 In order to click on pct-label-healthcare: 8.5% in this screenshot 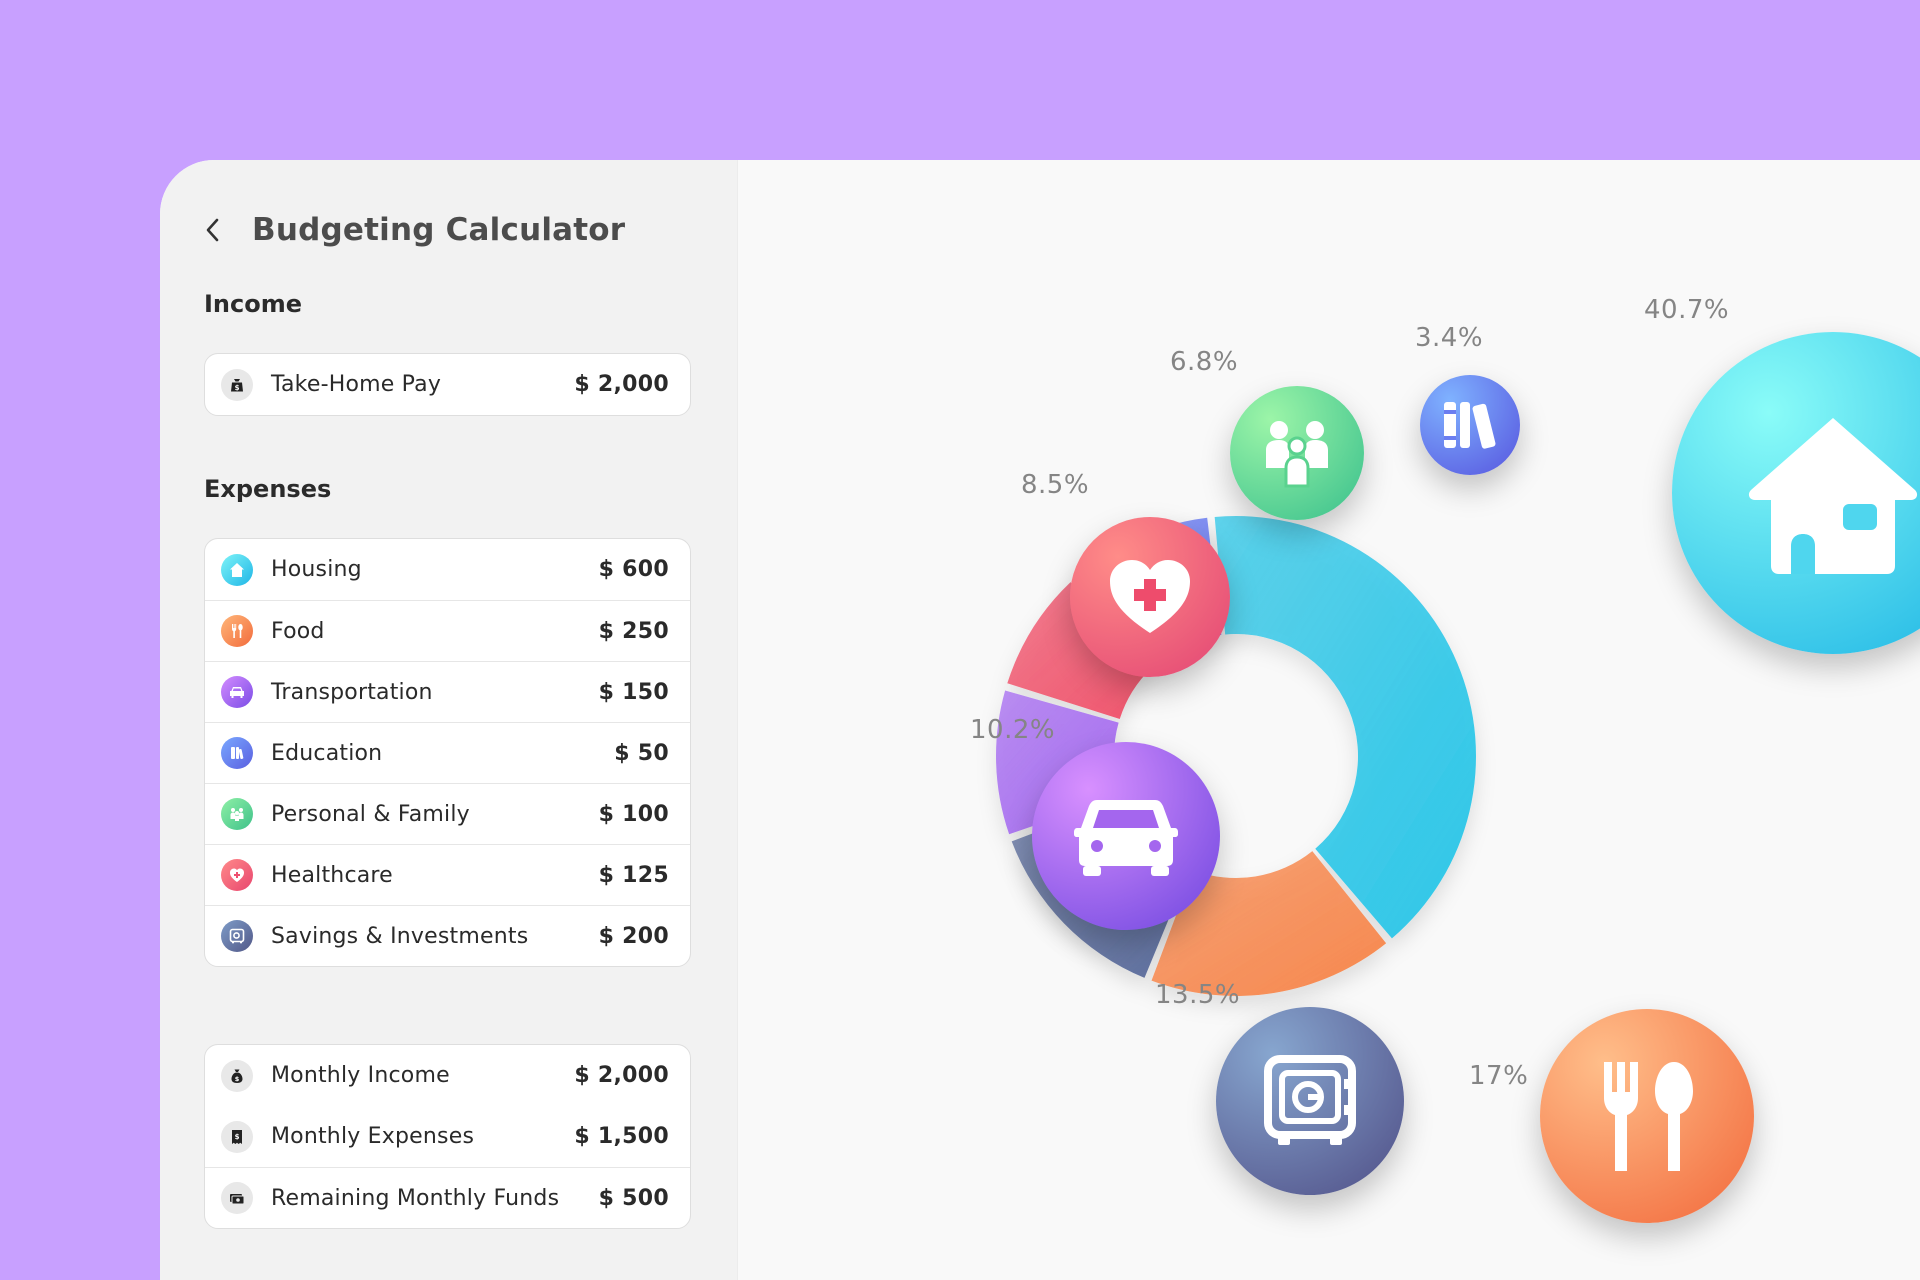, I will do `click(1055, 485)`.